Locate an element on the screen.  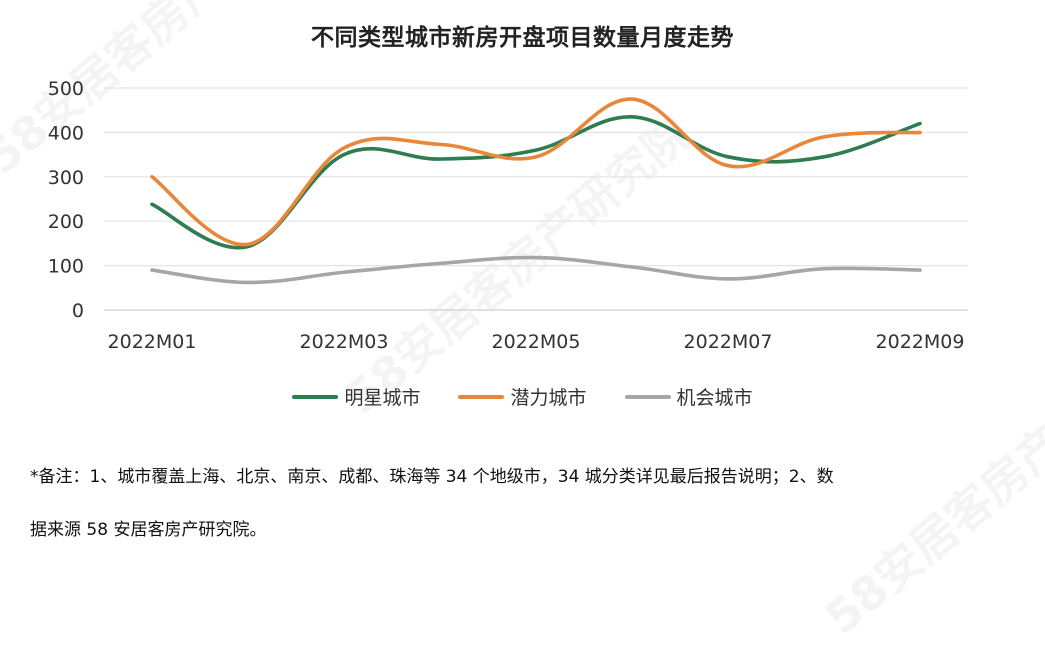
x-tick-label: 2022M05 is located at coordinates (536, 342).